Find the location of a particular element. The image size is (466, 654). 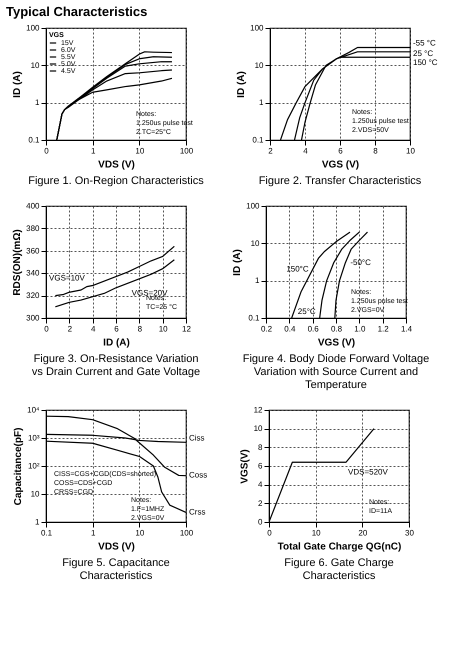

x-tick-label: 0.4 is located at coordinates (290, 329).